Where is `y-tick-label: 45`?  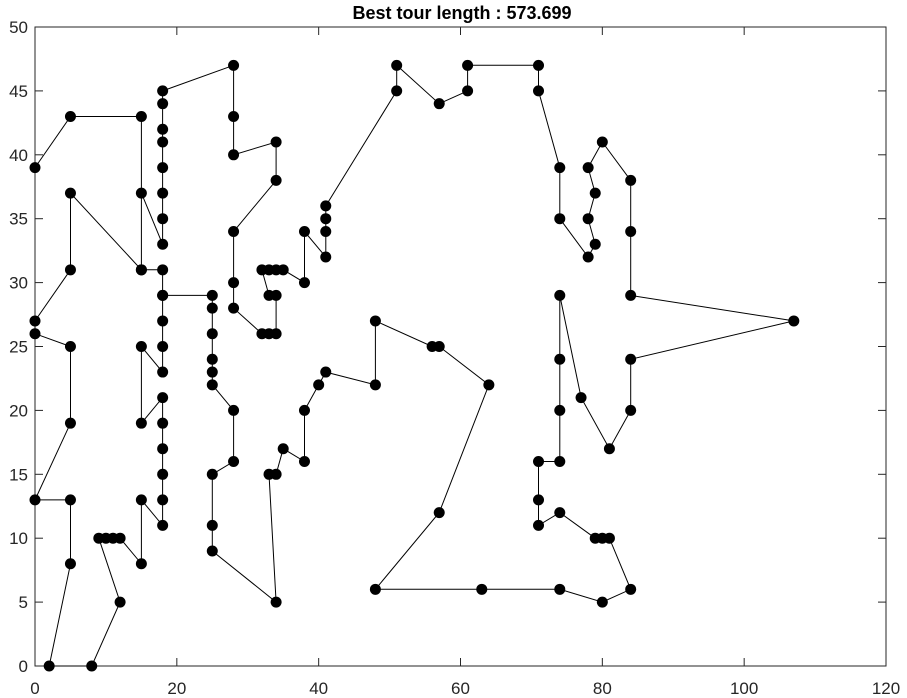 y-tick-label: 45 is located at coordinates (18, 91).